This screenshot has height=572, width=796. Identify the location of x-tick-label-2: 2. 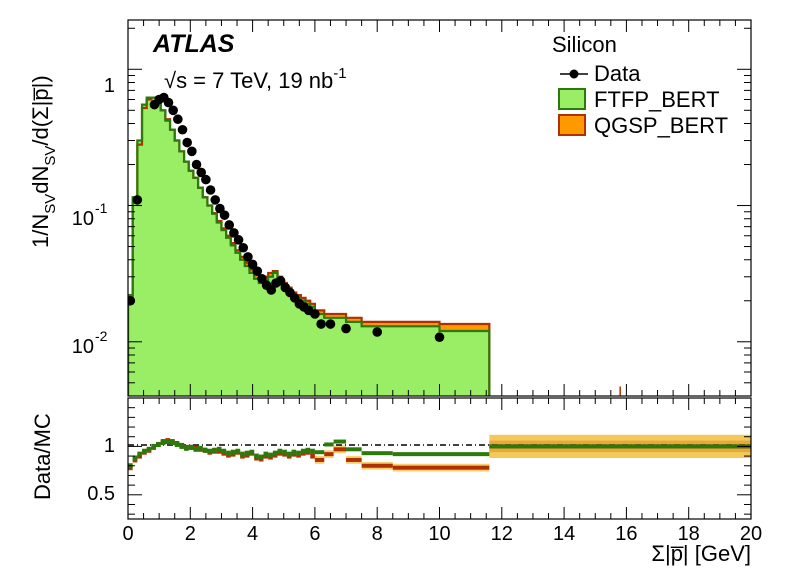
(190, 534).